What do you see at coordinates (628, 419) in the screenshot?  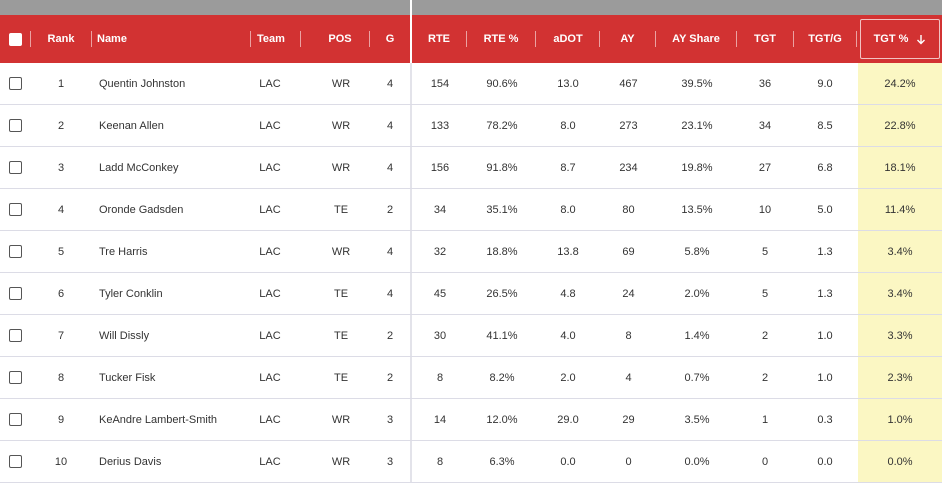 I see `cell-ay: 29` at bounding box center [628, 419].